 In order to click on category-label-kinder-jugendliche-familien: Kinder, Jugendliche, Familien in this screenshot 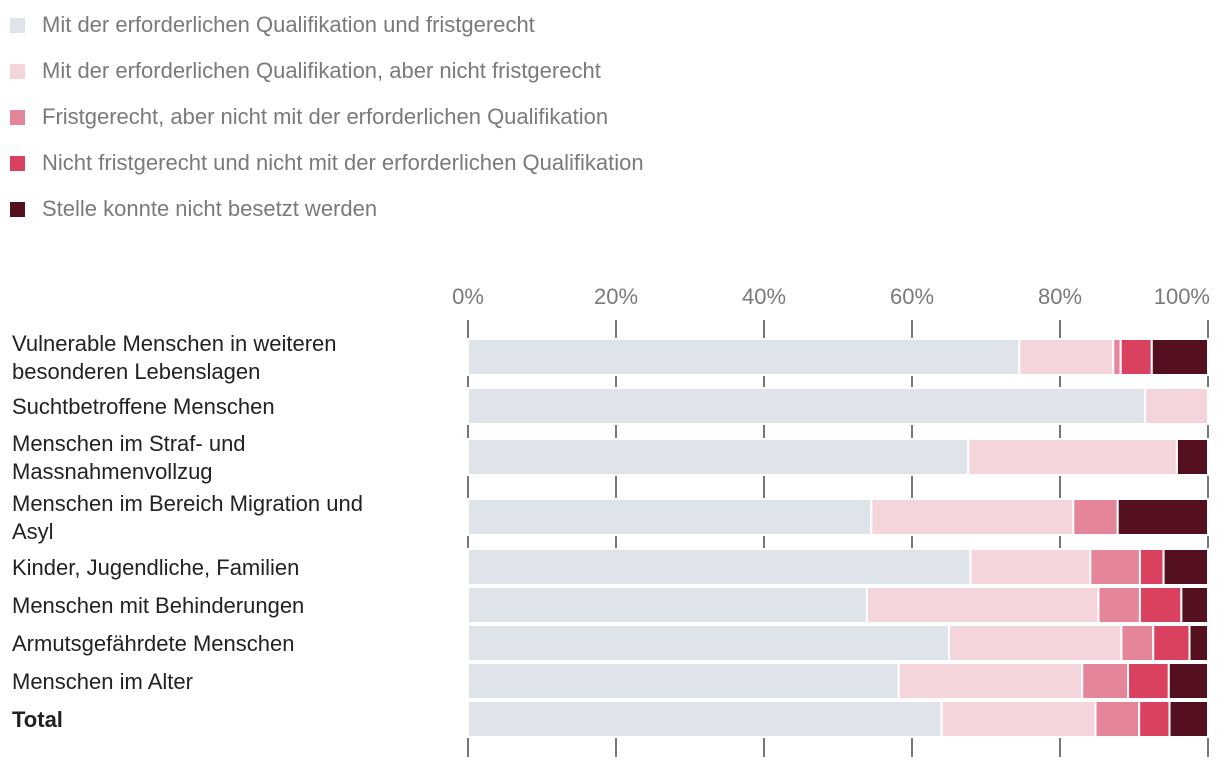, I will do `click(155, 567)`.